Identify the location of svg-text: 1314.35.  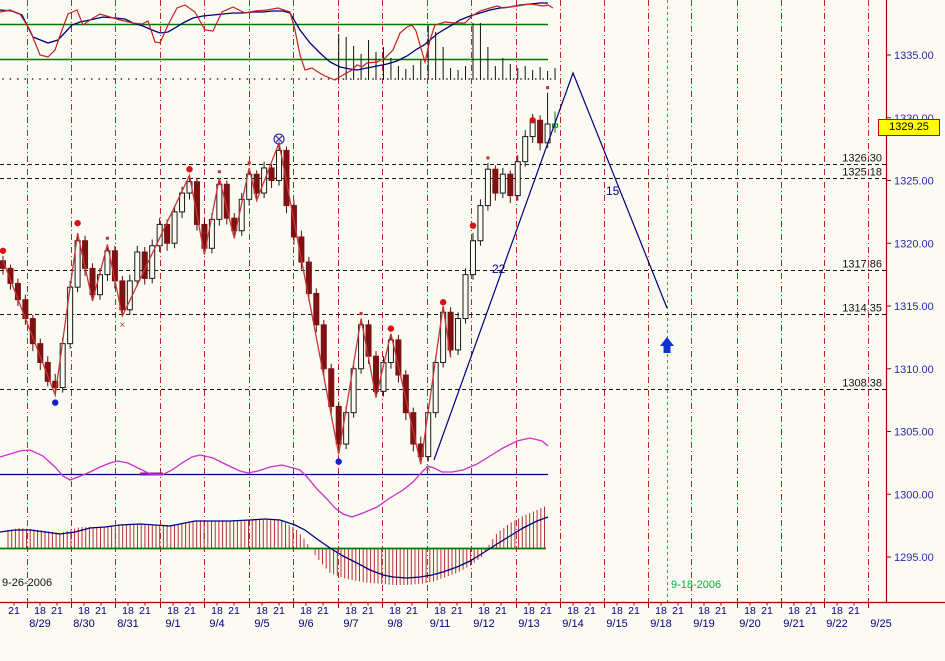
(862, 309).